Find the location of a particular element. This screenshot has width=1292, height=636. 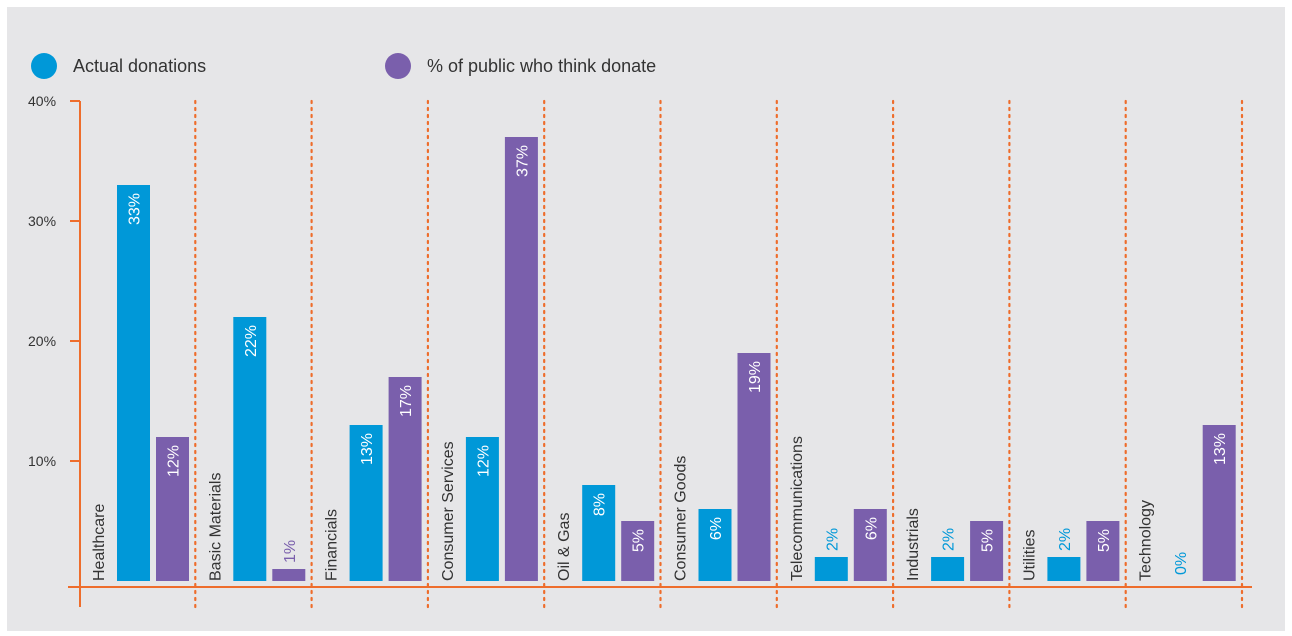

bar-of-public-who-think-donate-utilities is located at coordinates (1103, 551).